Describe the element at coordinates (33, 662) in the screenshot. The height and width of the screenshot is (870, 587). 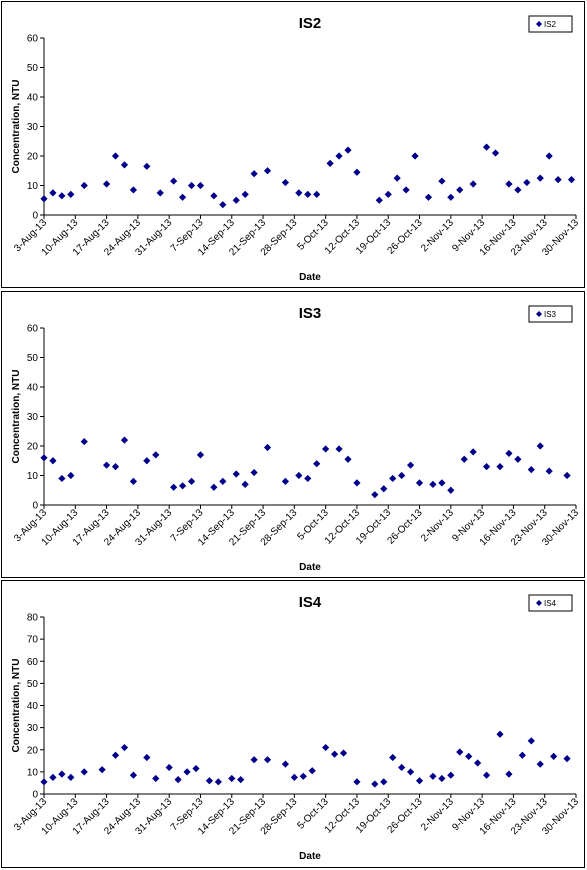
I see `y-tick-label: 60` at that location.